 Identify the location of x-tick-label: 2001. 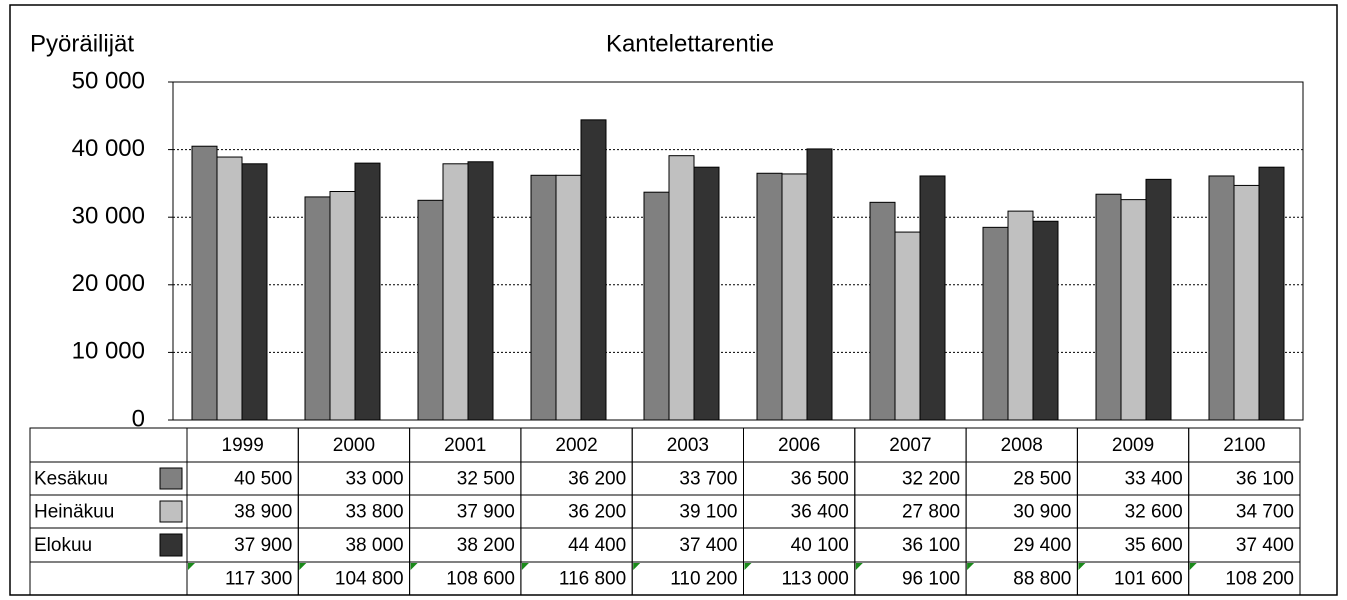
(465, 445).